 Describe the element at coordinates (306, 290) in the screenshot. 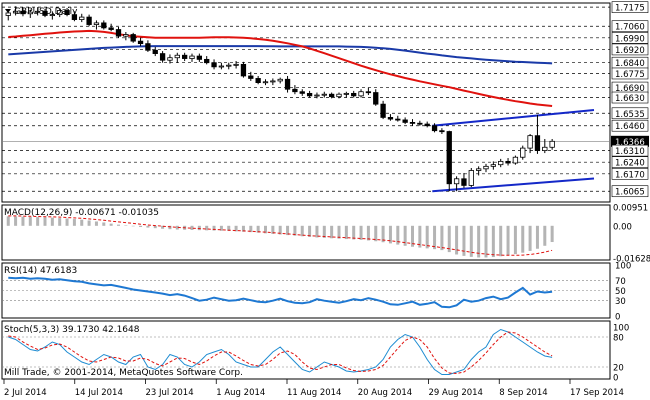

I see `rsi-levels` at that location.